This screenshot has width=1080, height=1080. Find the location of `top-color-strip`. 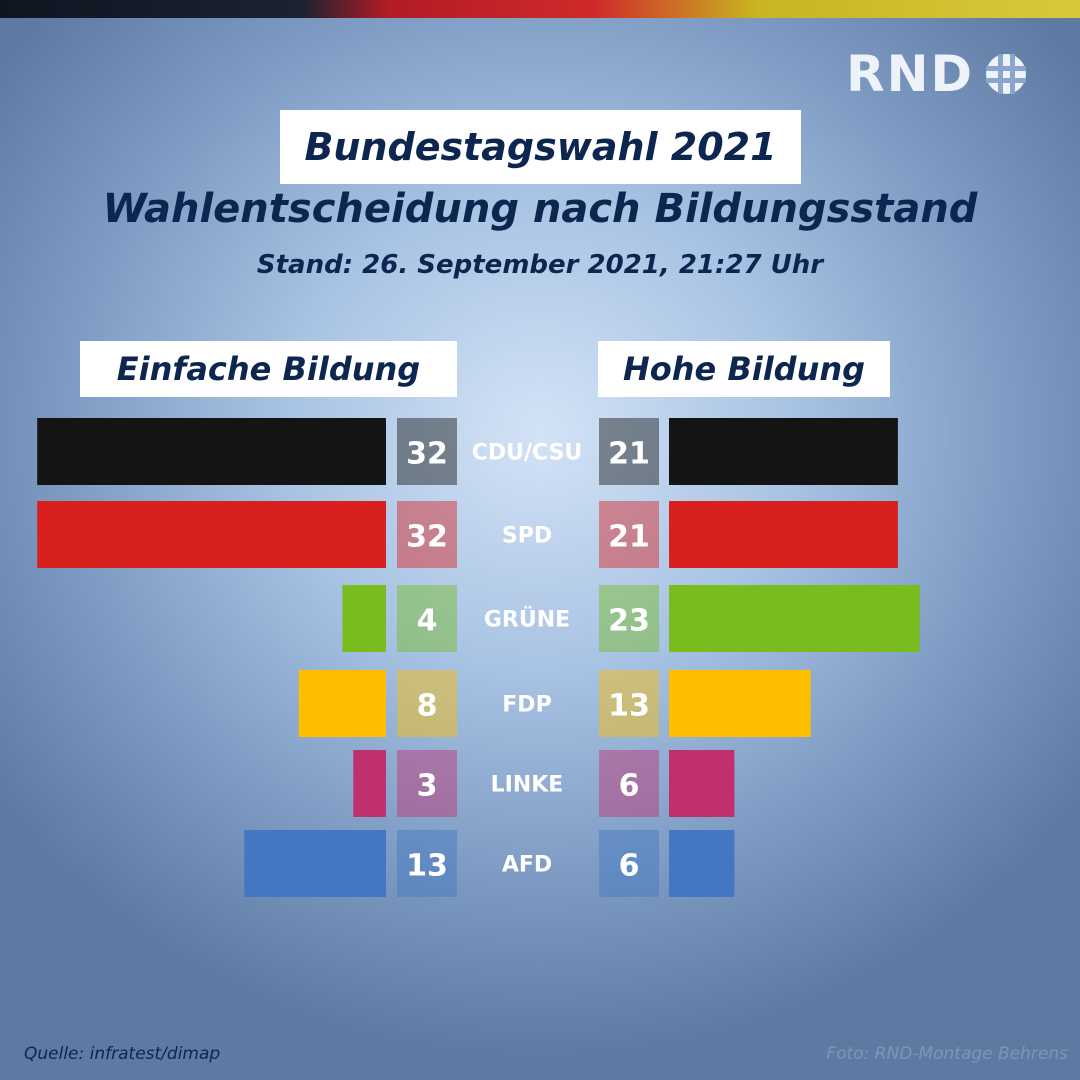

top-color-strip is located at coordinates (540, 9).